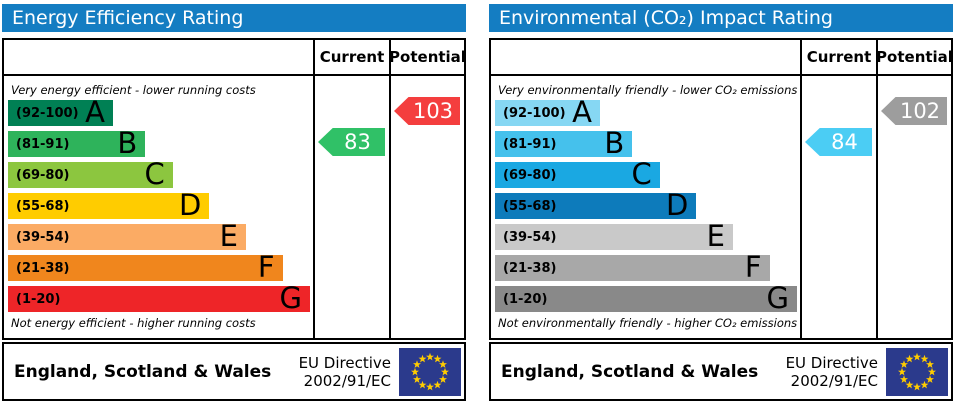  What do you see at coordinates (234, 18) in the screenshot?
I see `energy-panel-title: Energy Efficiency Rating` at bounding box center [234, 18].